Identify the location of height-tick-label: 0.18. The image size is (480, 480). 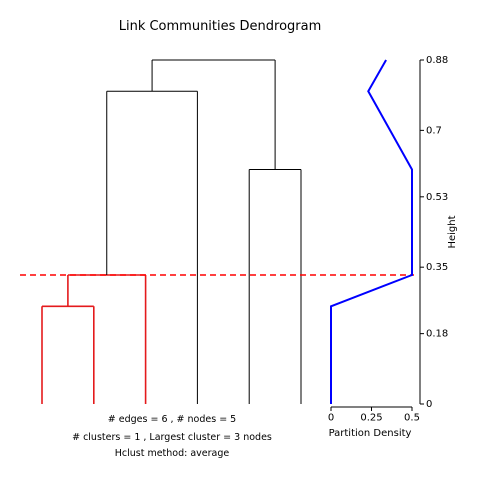
(437, 334).